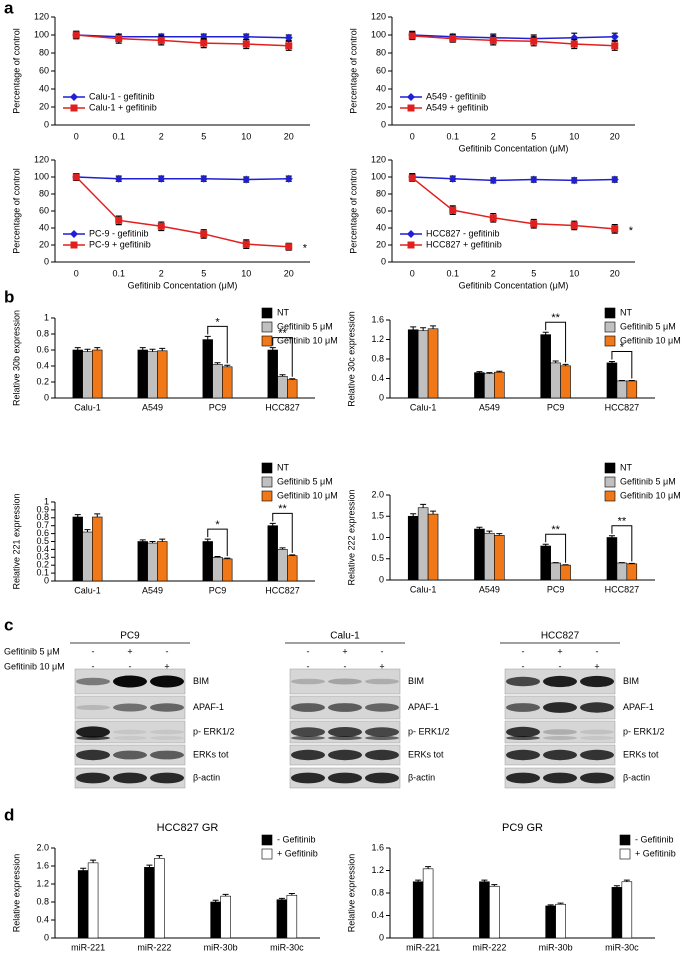 This screenshot has width=690, height=975. What do you see at coordinates (648, 326) in the screenshot?
I see `legend-label: Gefitinib 5 μM` at bounding box center [648, 326].